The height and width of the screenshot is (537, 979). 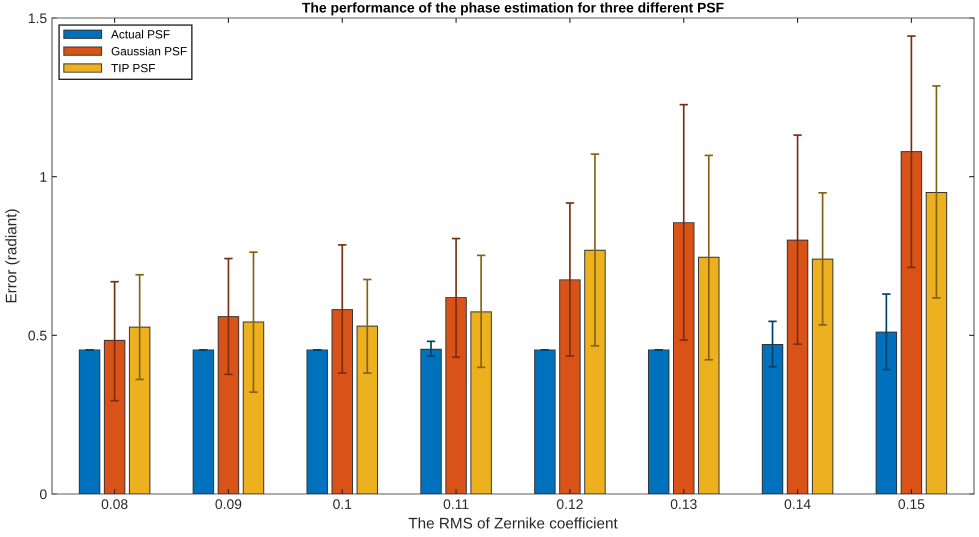 I want to click on y-tick-label: 1, so click(x=43, y=177).